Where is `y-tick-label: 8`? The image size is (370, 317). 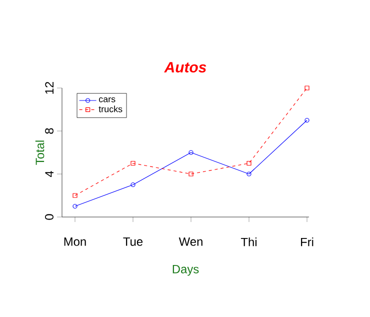
y-tick-label: 8 is located at coordinates (49, 131).